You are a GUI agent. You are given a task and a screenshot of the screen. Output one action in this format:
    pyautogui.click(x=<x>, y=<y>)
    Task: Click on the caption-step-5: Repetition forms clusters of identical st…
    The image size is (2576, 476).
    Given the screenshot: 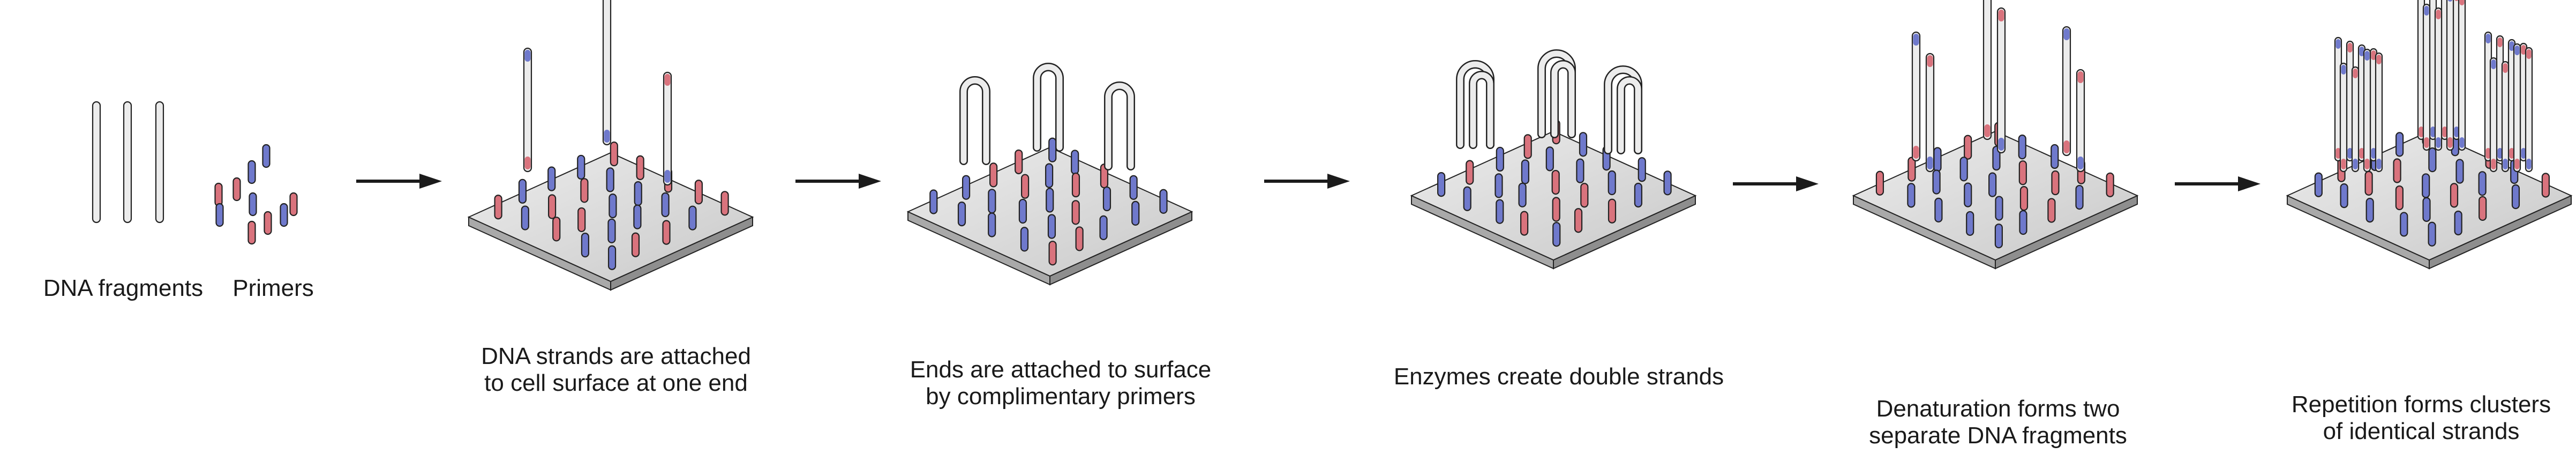 What is the action you would take?
    pyautogui.click(x=2421, y=417)
    